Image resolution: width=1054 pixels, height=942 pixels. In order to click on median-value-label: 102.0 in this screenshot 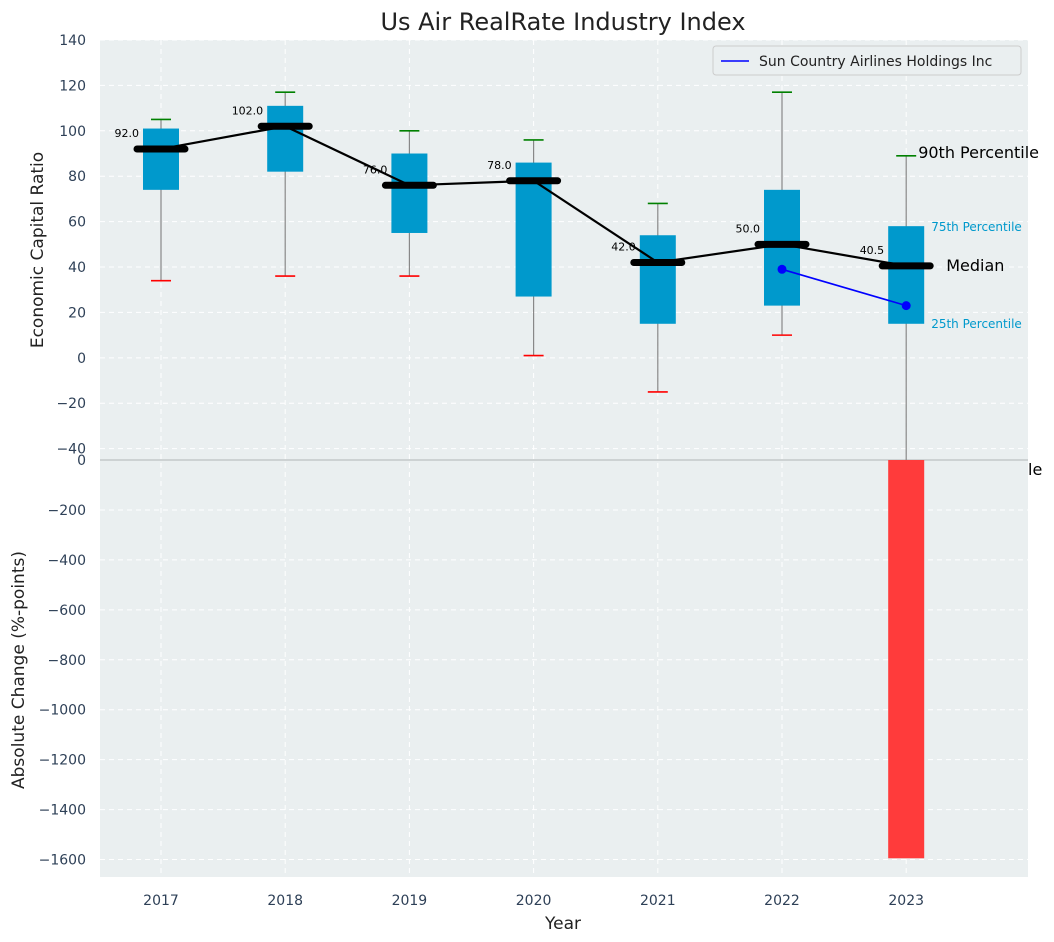, I will do `click(248, 110)`.